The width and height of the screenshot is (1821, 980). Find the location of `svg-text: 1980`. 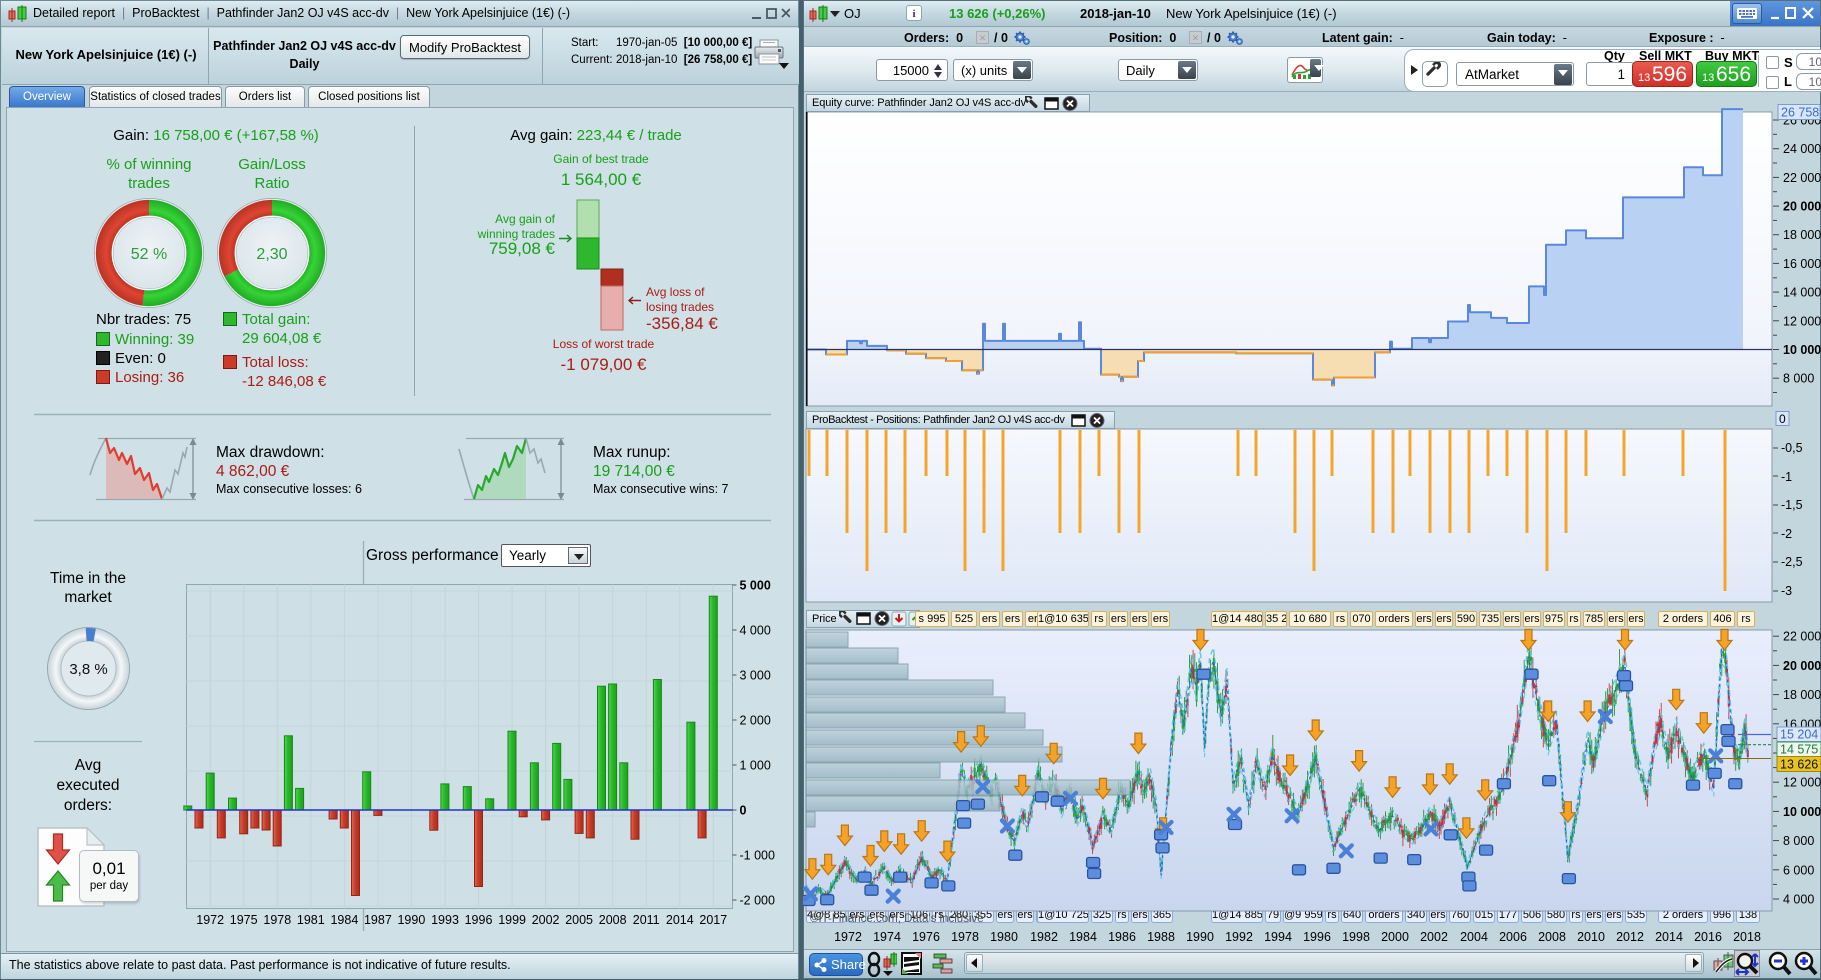

svg-text: 1980 is located at coordinates (1004, 937).